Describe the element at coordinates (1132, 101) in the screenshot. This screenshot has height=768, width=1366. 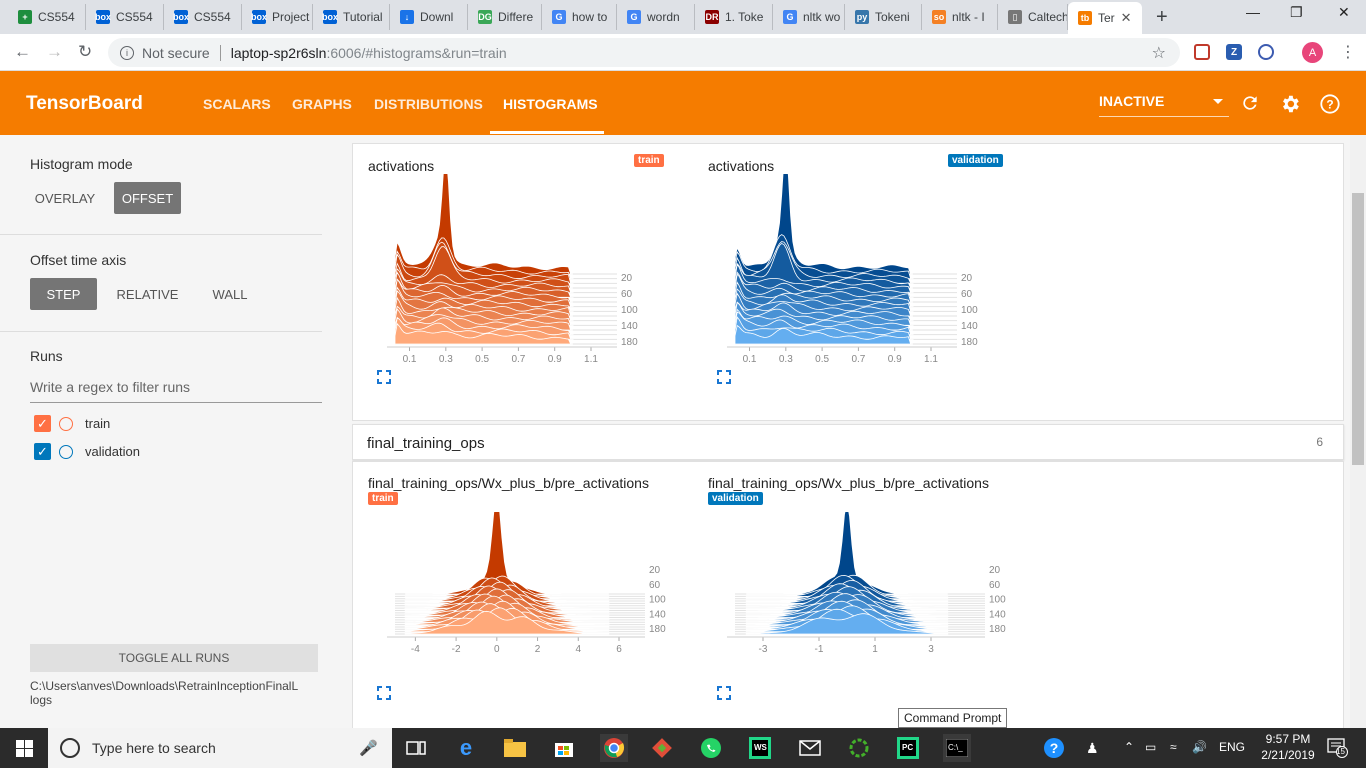
I see `plugin-select-value: INACTIVE` at that location.